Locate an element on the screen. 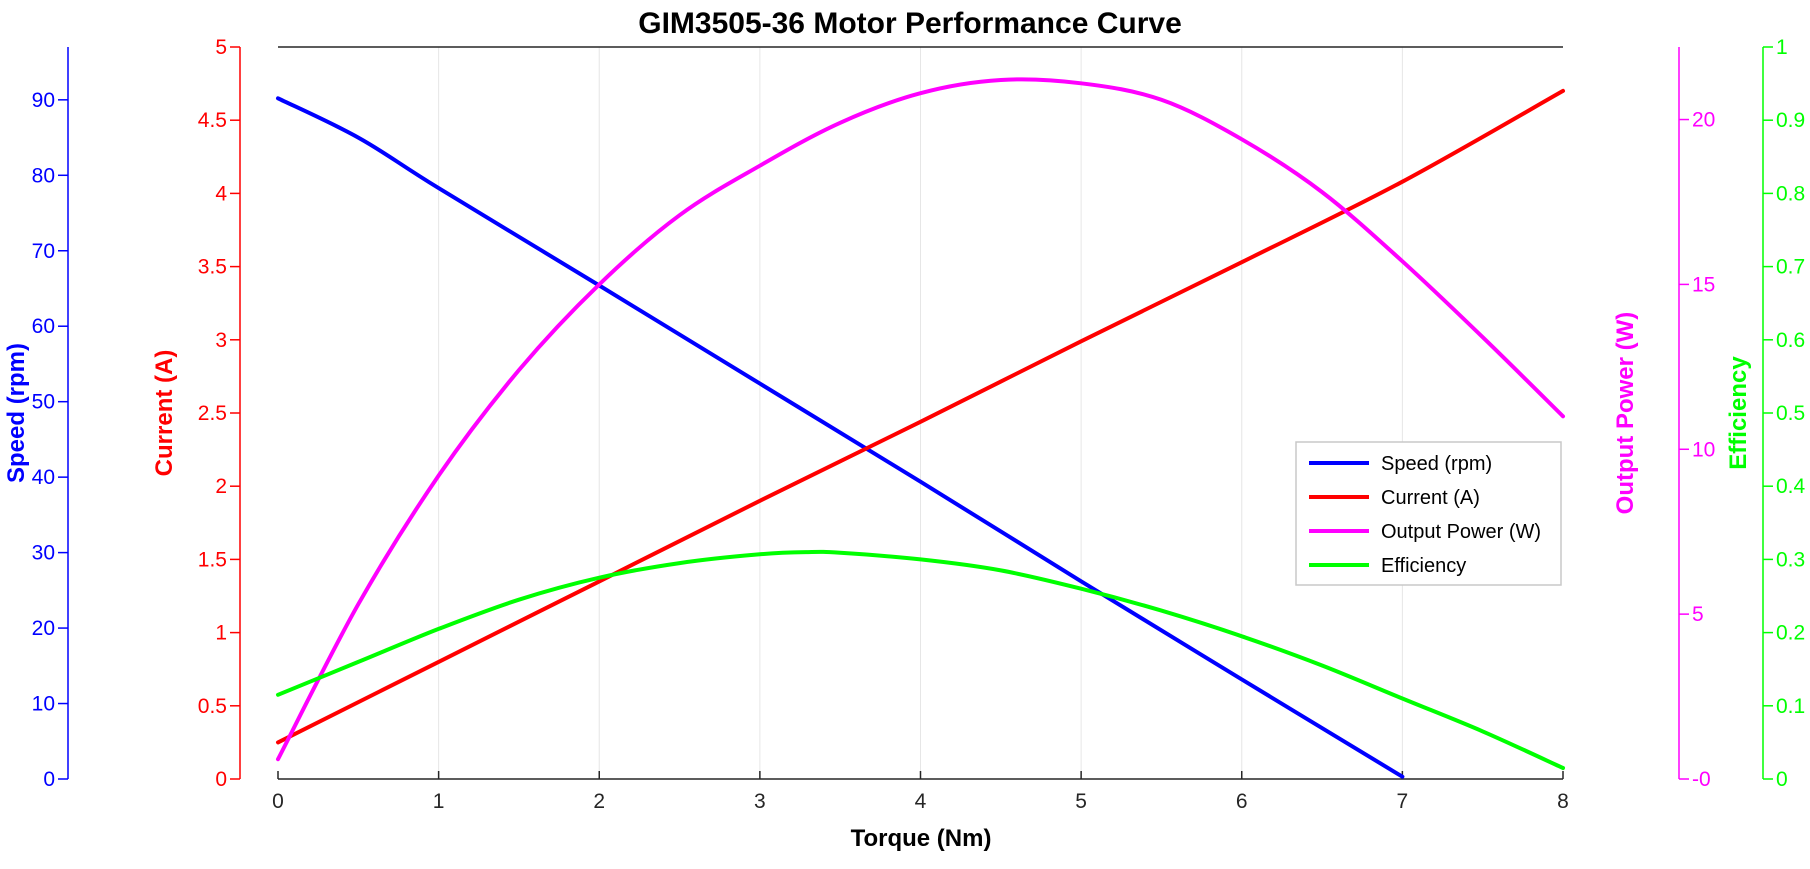 This screenshot has height=869, width=1810. speed-tick-label: 60 is located at coordinates (43, 326).